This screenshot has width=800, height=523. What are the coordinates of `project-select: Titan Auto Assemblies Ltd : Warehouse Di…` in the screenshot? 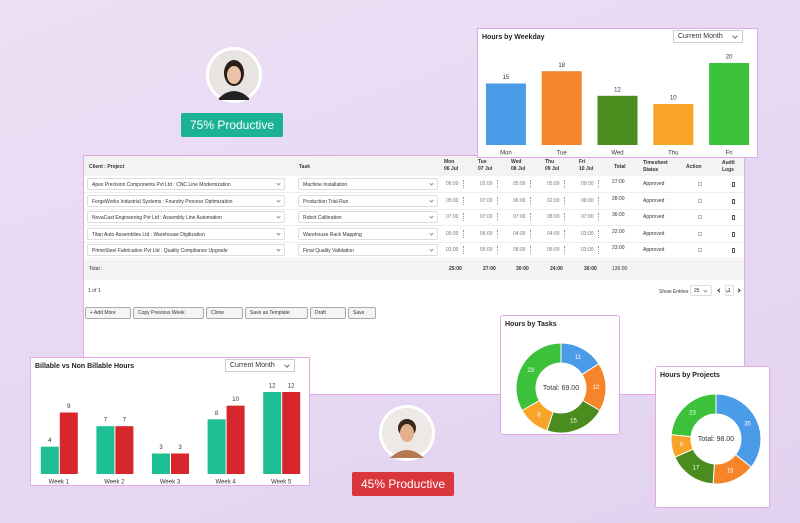 It's located at (186, 233).